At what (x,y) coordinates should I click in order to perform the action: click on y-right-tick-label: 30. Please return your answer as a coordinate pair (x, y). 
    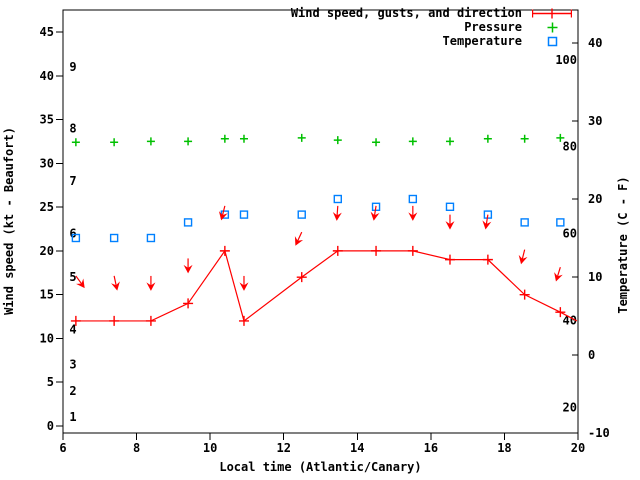
    Looking at the image, I should click on (595, 121).